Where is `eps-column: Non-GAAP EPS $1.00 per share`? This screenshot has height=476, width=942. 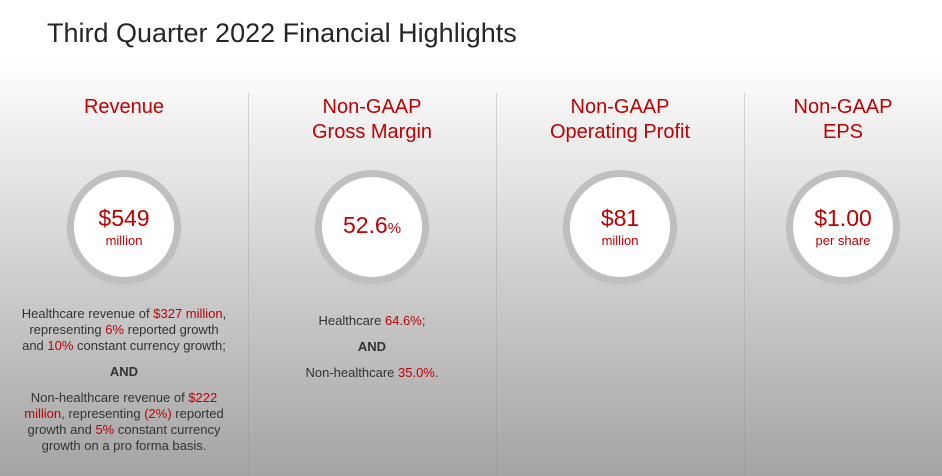 eps-column: Non-GAAP EPS $1.00 per share is located at coordinates (843, 189).